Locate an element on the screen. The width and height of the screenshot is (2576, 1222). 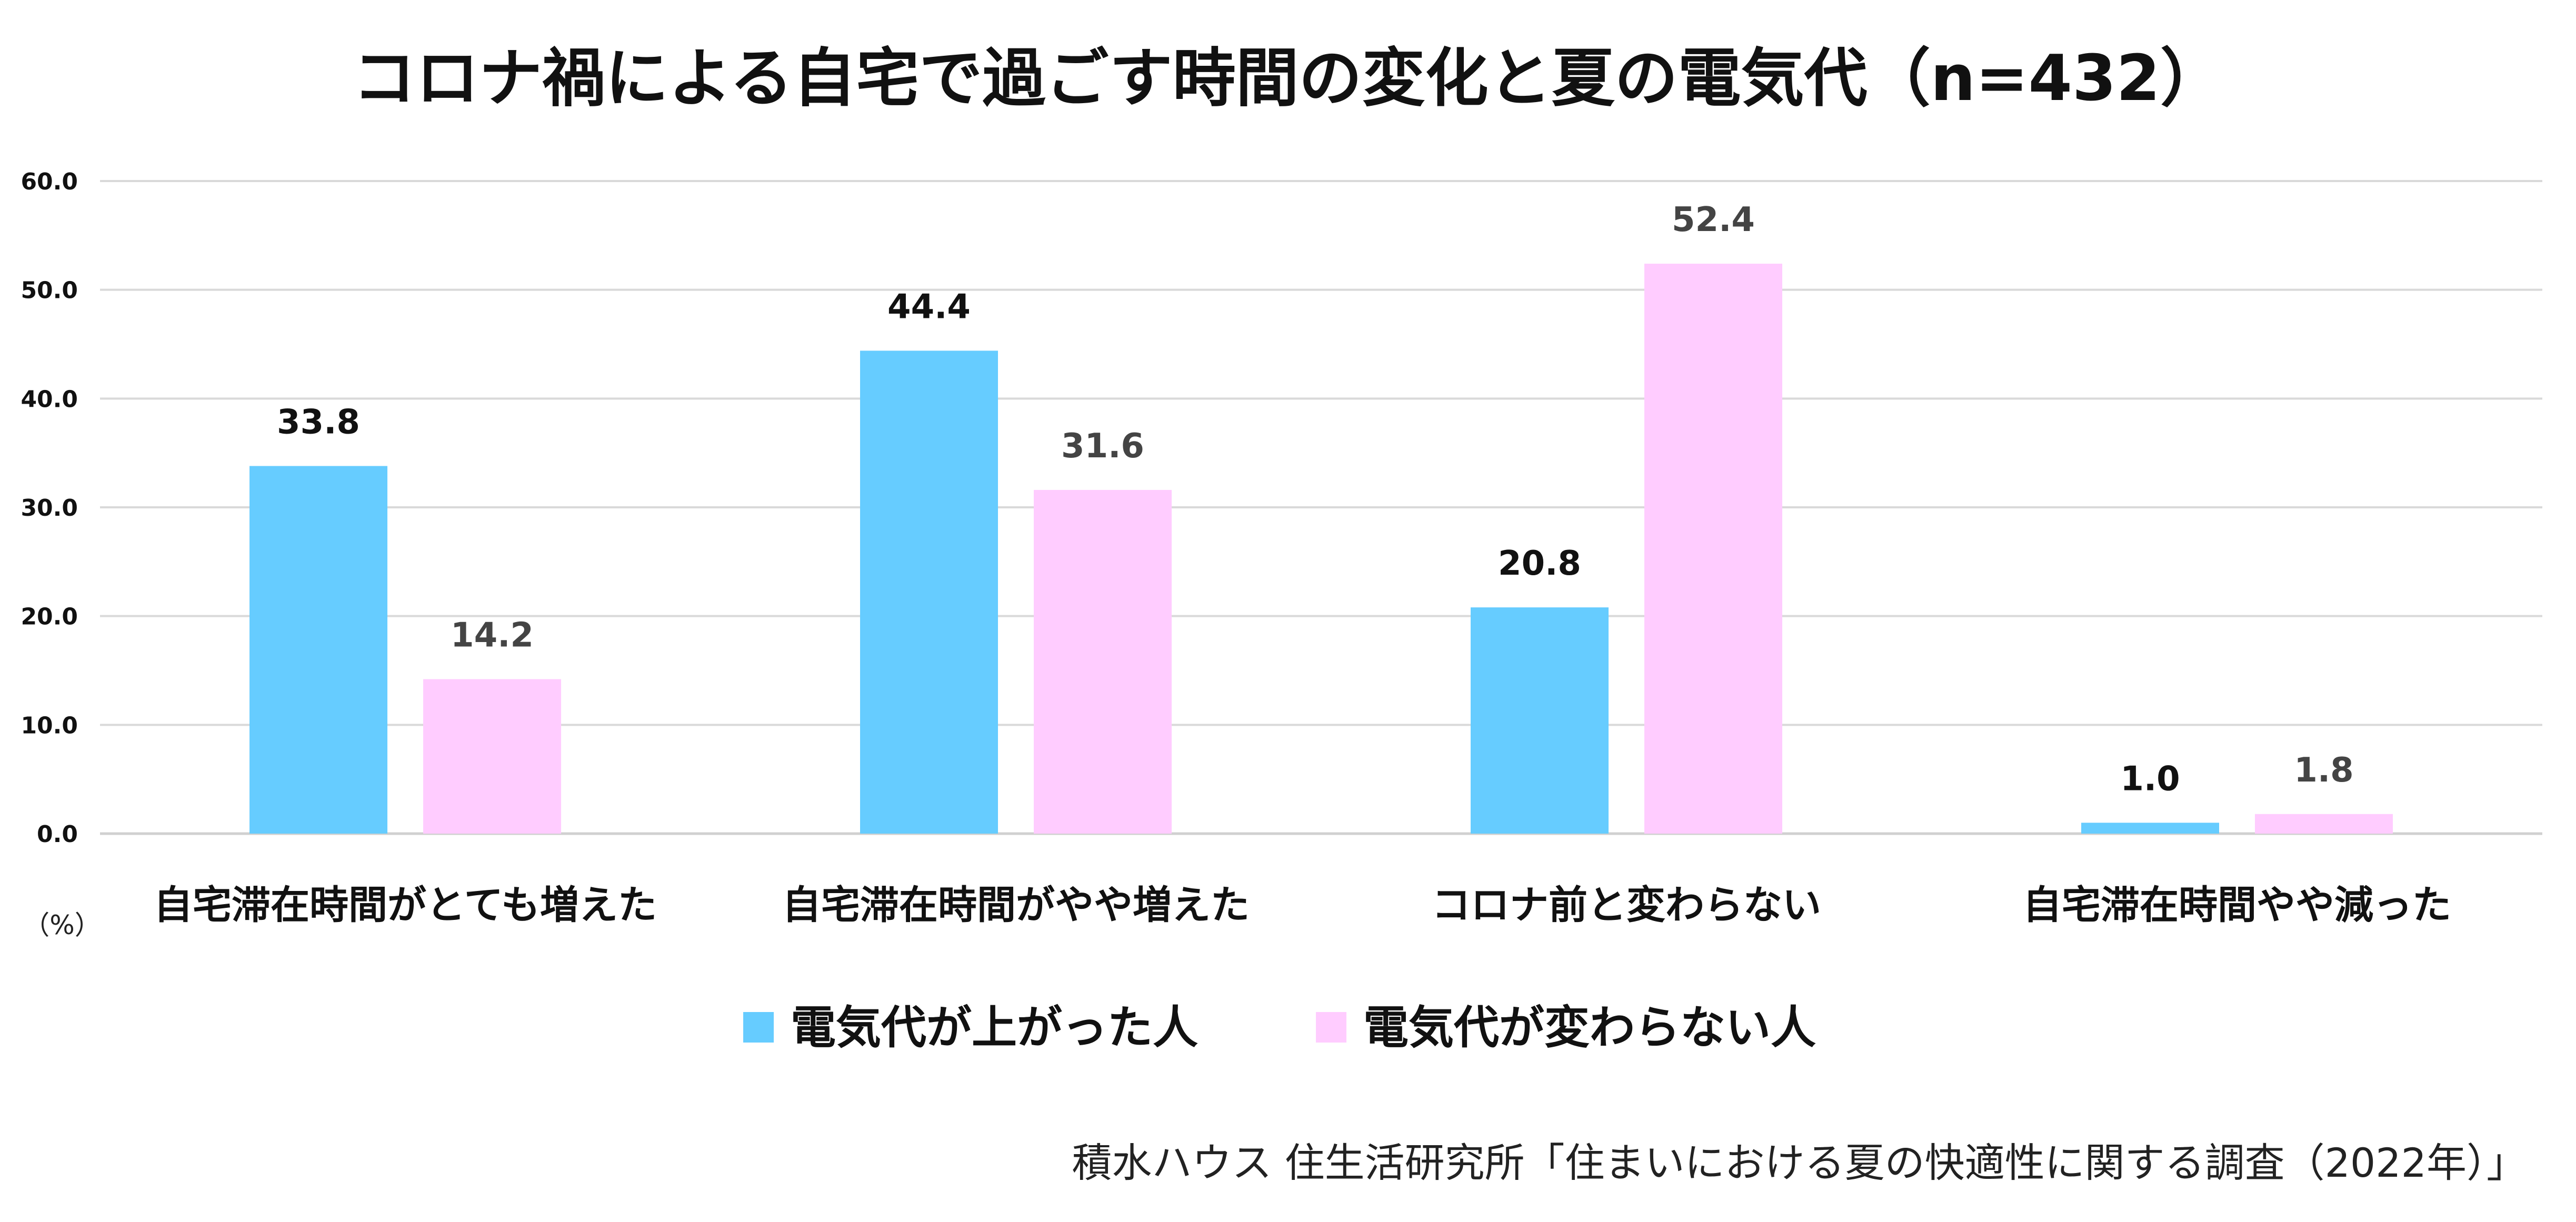
y-tick-label: 40.0 is located at coordinates (50, 399).